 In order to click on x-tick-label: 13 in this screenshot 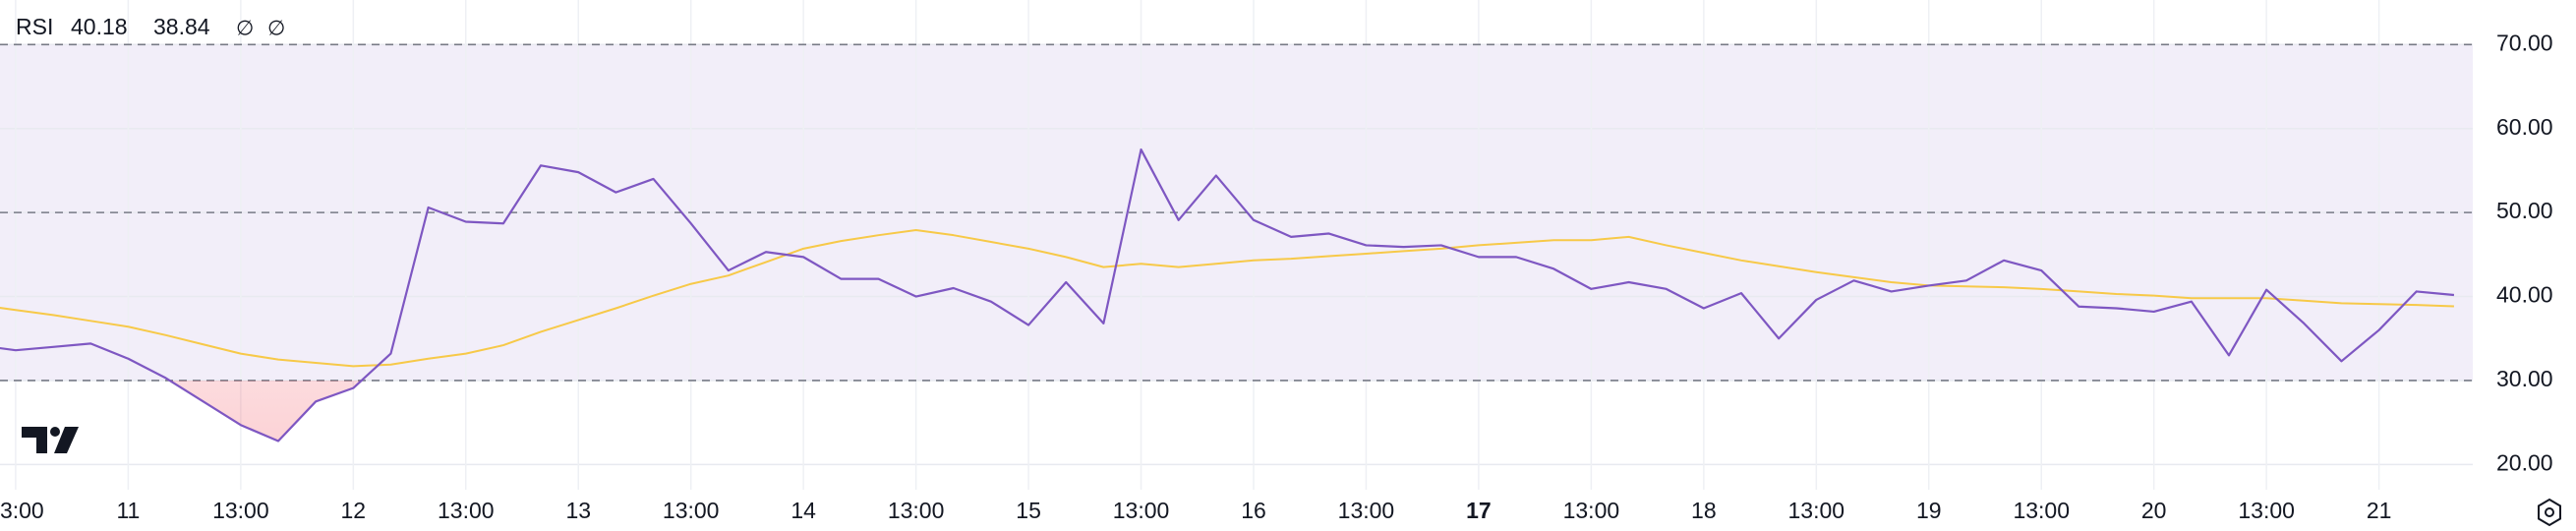, I will do `click(578, 510)`.